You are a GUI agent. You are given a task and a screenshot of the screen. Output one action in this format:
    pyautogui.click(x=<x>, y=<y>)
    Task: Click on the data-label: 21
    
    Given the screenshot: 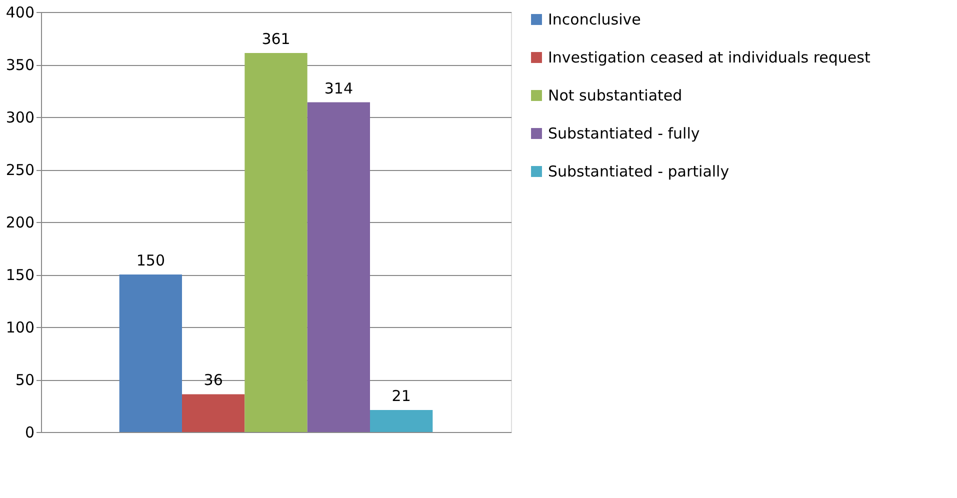 What is the action you would take?
    pyautogui.click(x=401, y=395)
    